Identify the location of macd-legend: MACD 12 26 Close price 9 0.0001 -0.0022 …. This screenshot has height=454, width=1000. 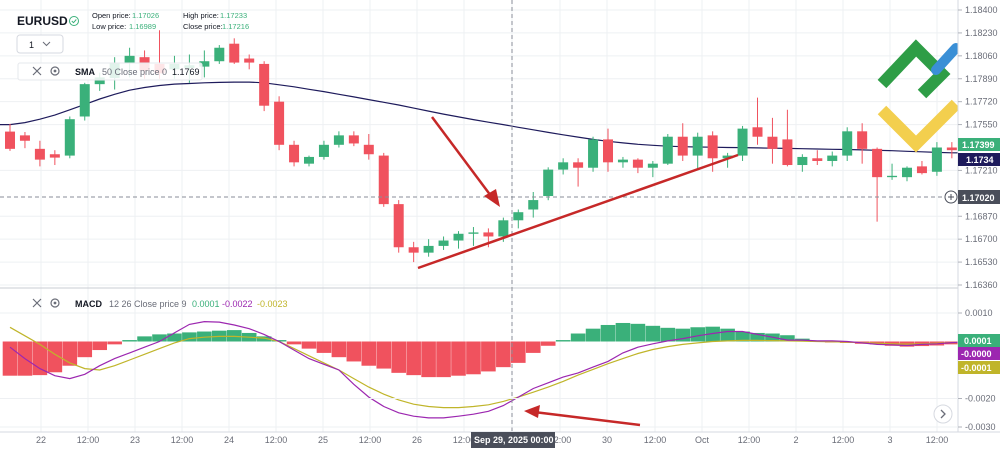
(160, 303).